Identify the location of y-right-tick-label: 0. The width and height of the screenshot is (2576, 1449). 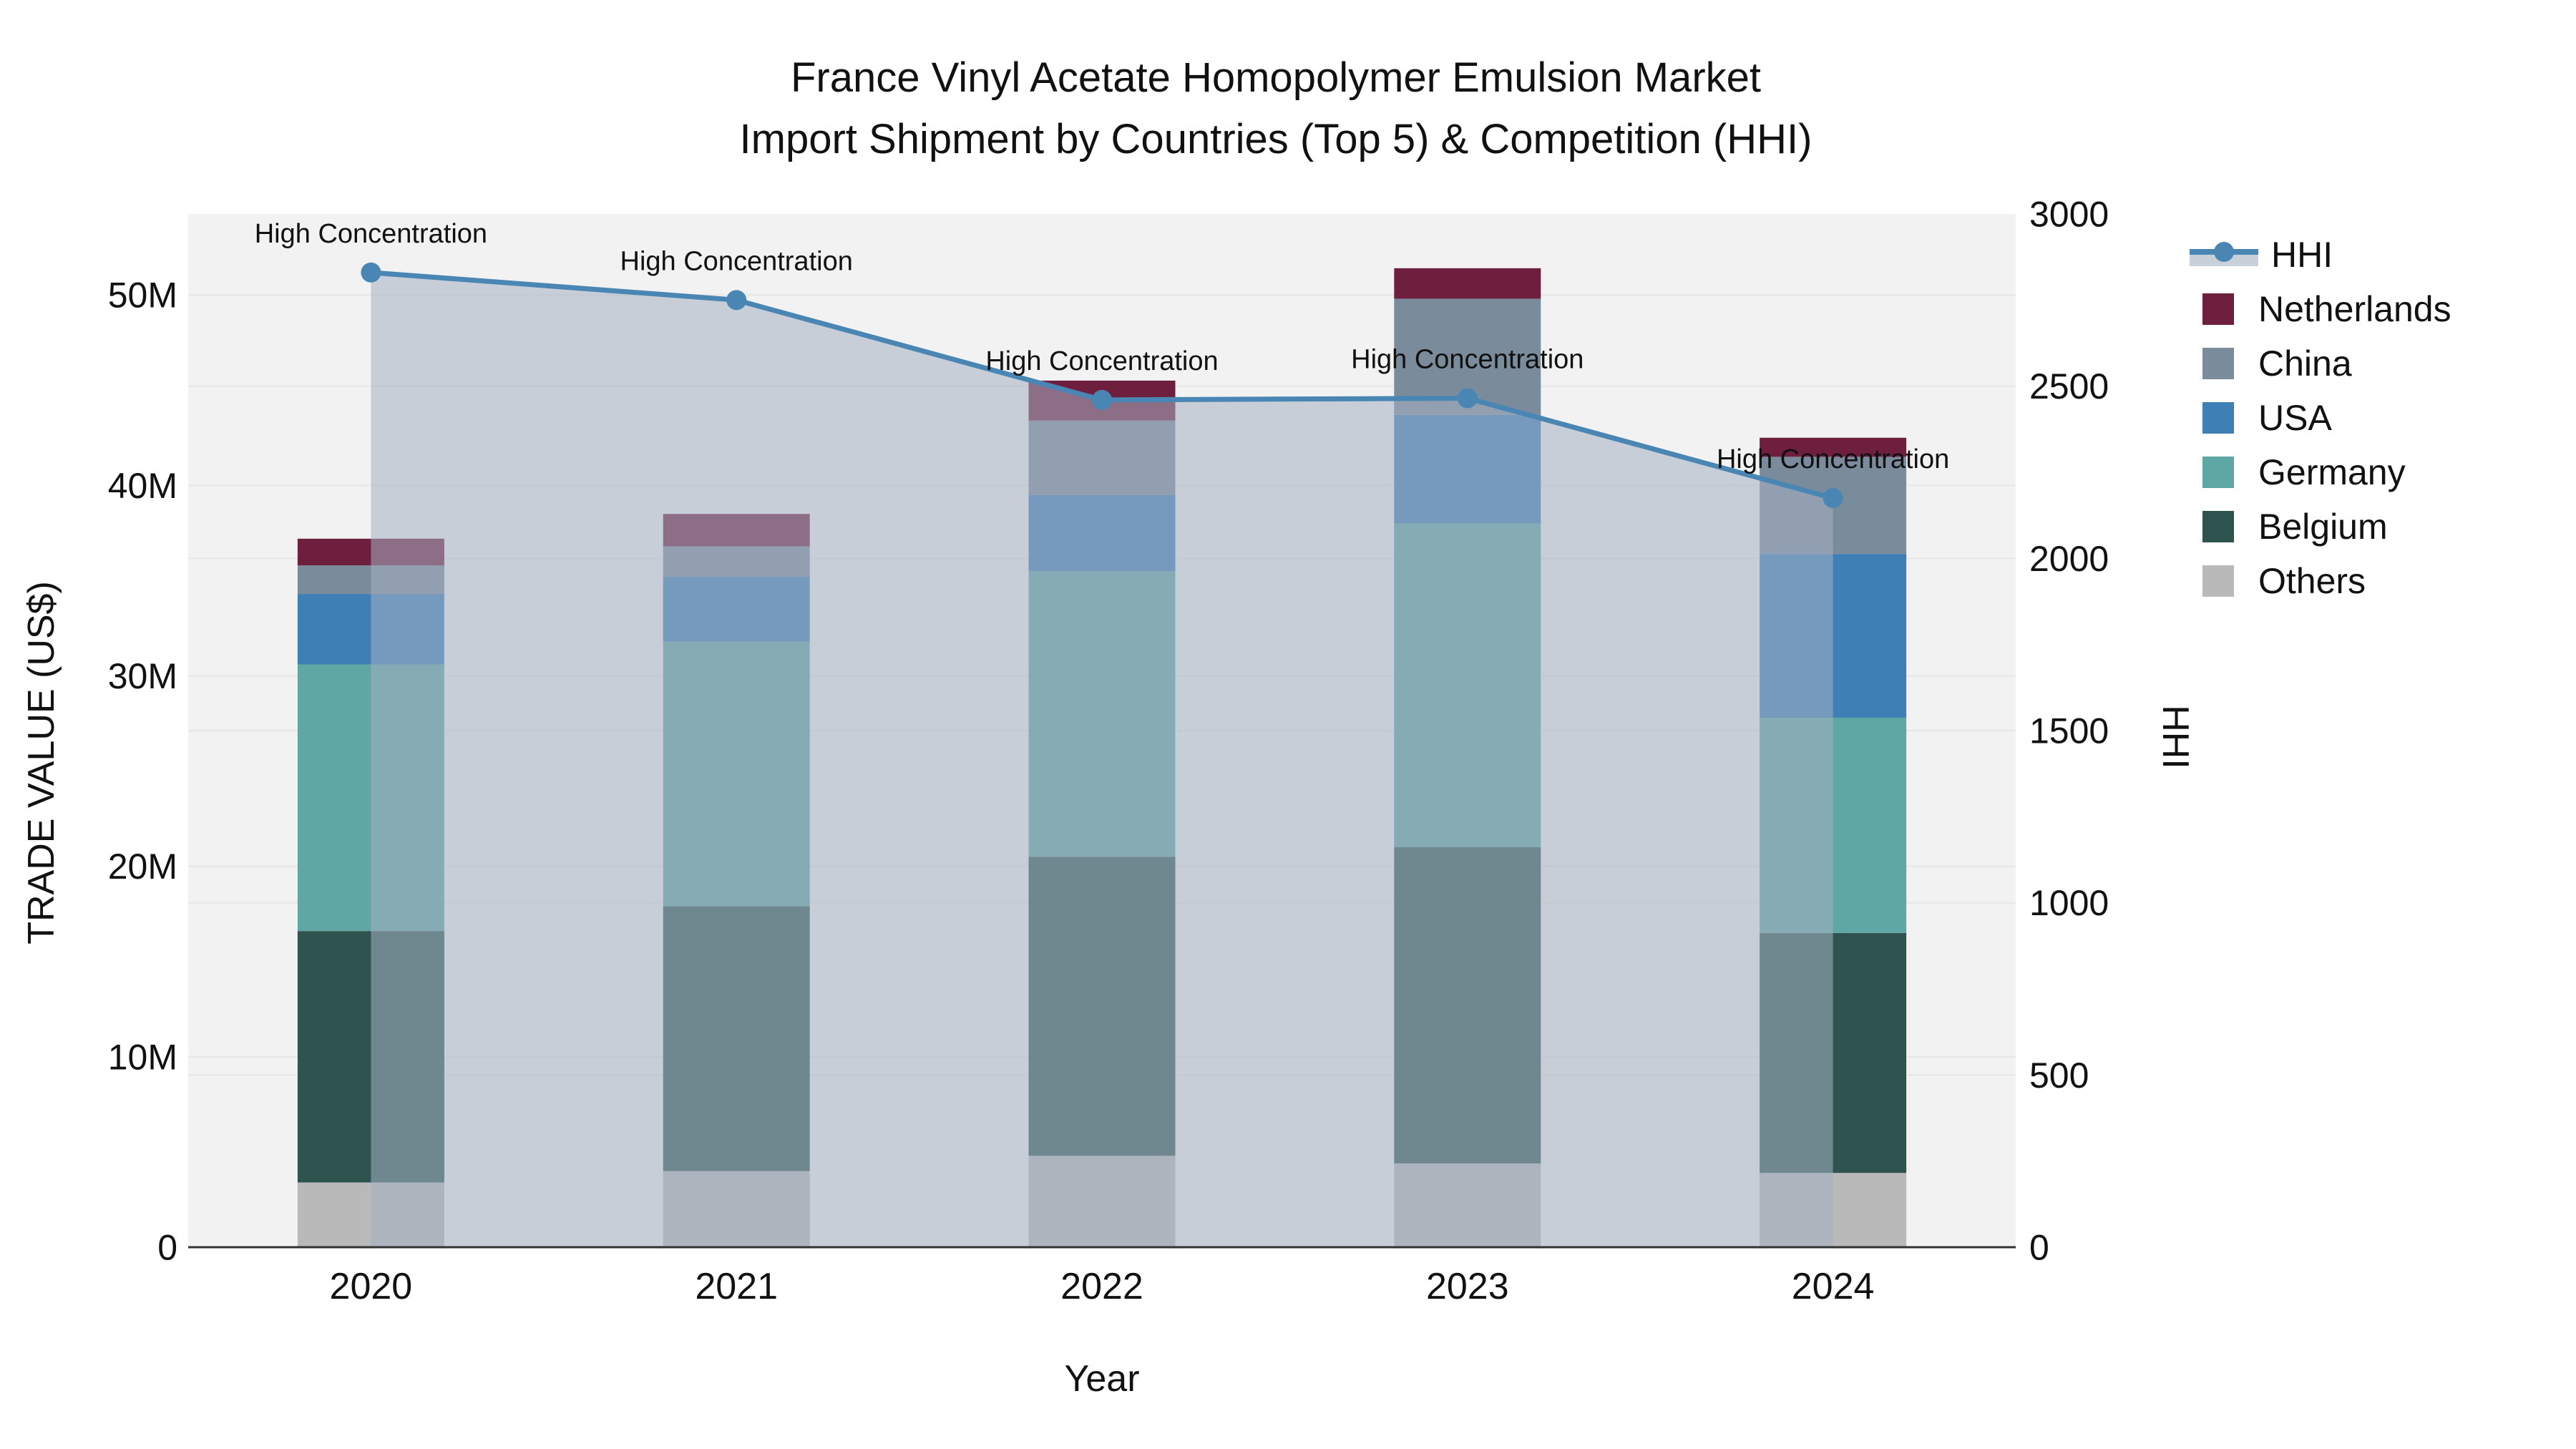
(2039, 1248).